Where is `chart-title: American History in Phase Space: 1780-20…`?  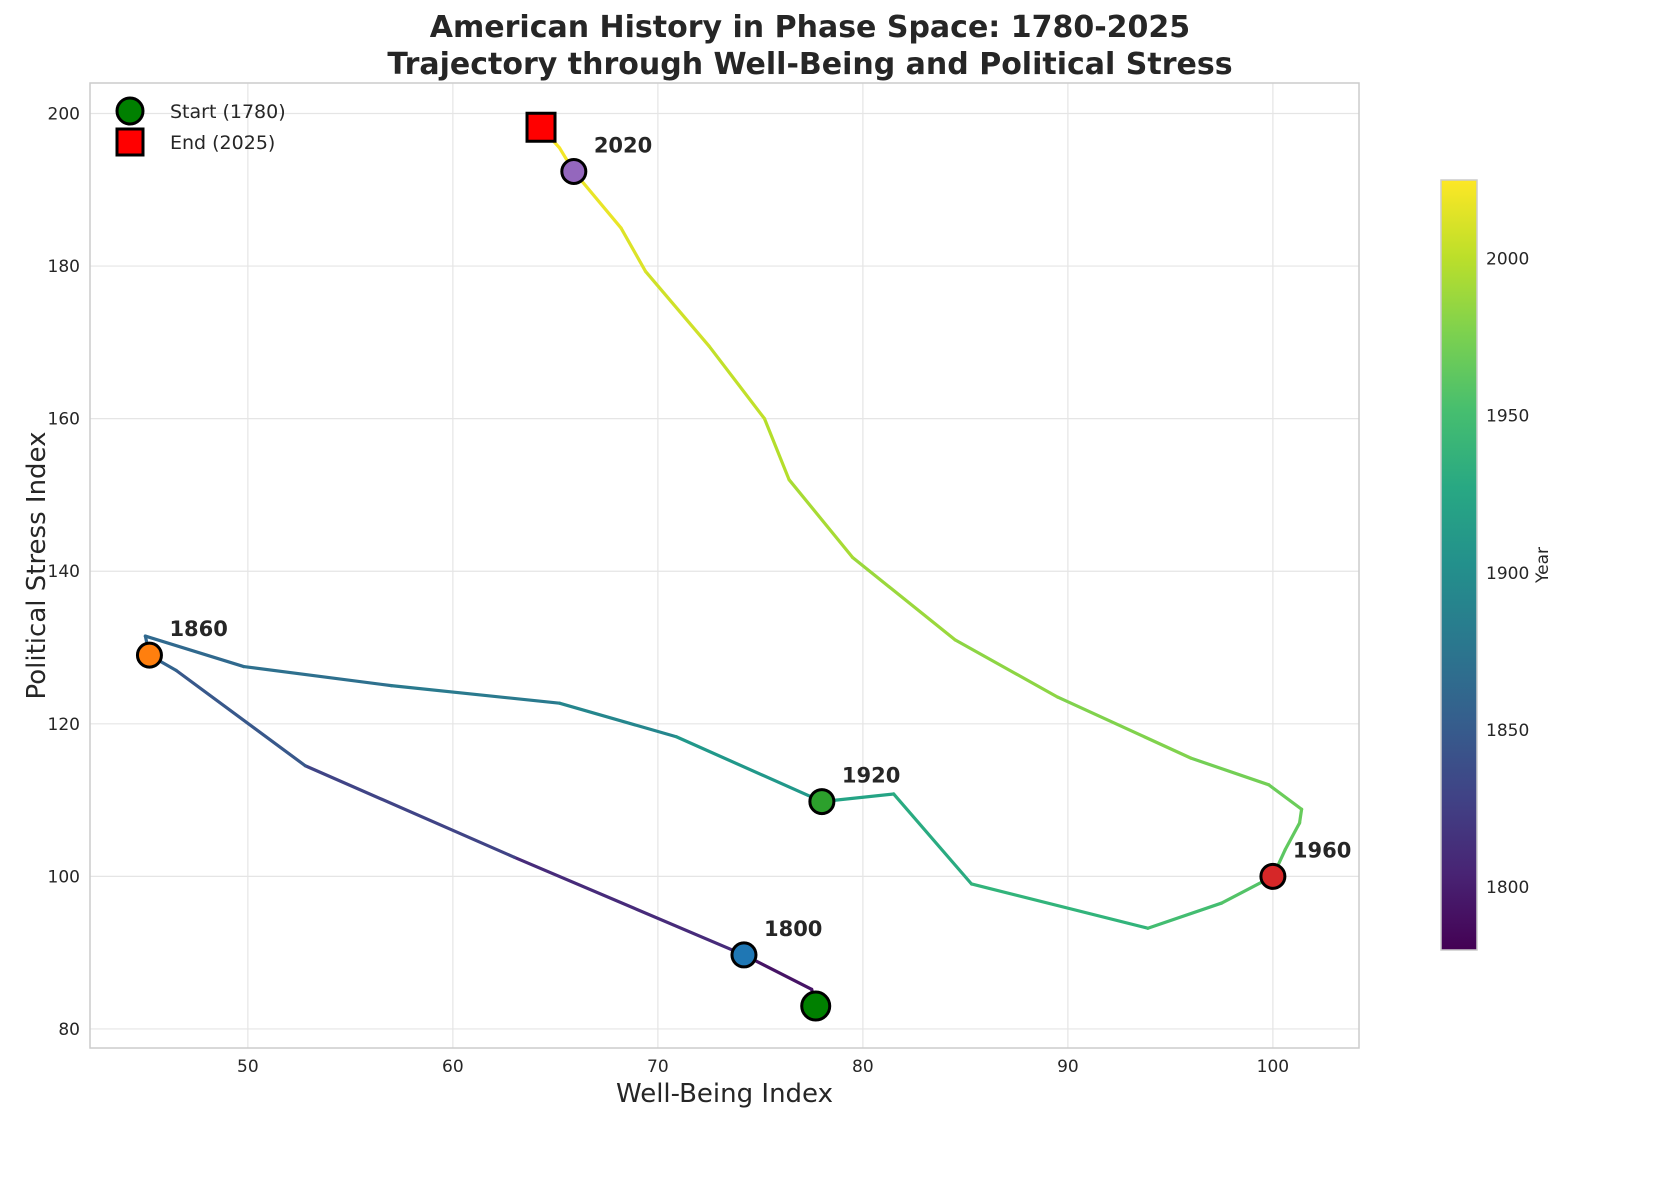 chart-title: American History in Phase Space: 1780-20… is located at coordinates (809, 46).